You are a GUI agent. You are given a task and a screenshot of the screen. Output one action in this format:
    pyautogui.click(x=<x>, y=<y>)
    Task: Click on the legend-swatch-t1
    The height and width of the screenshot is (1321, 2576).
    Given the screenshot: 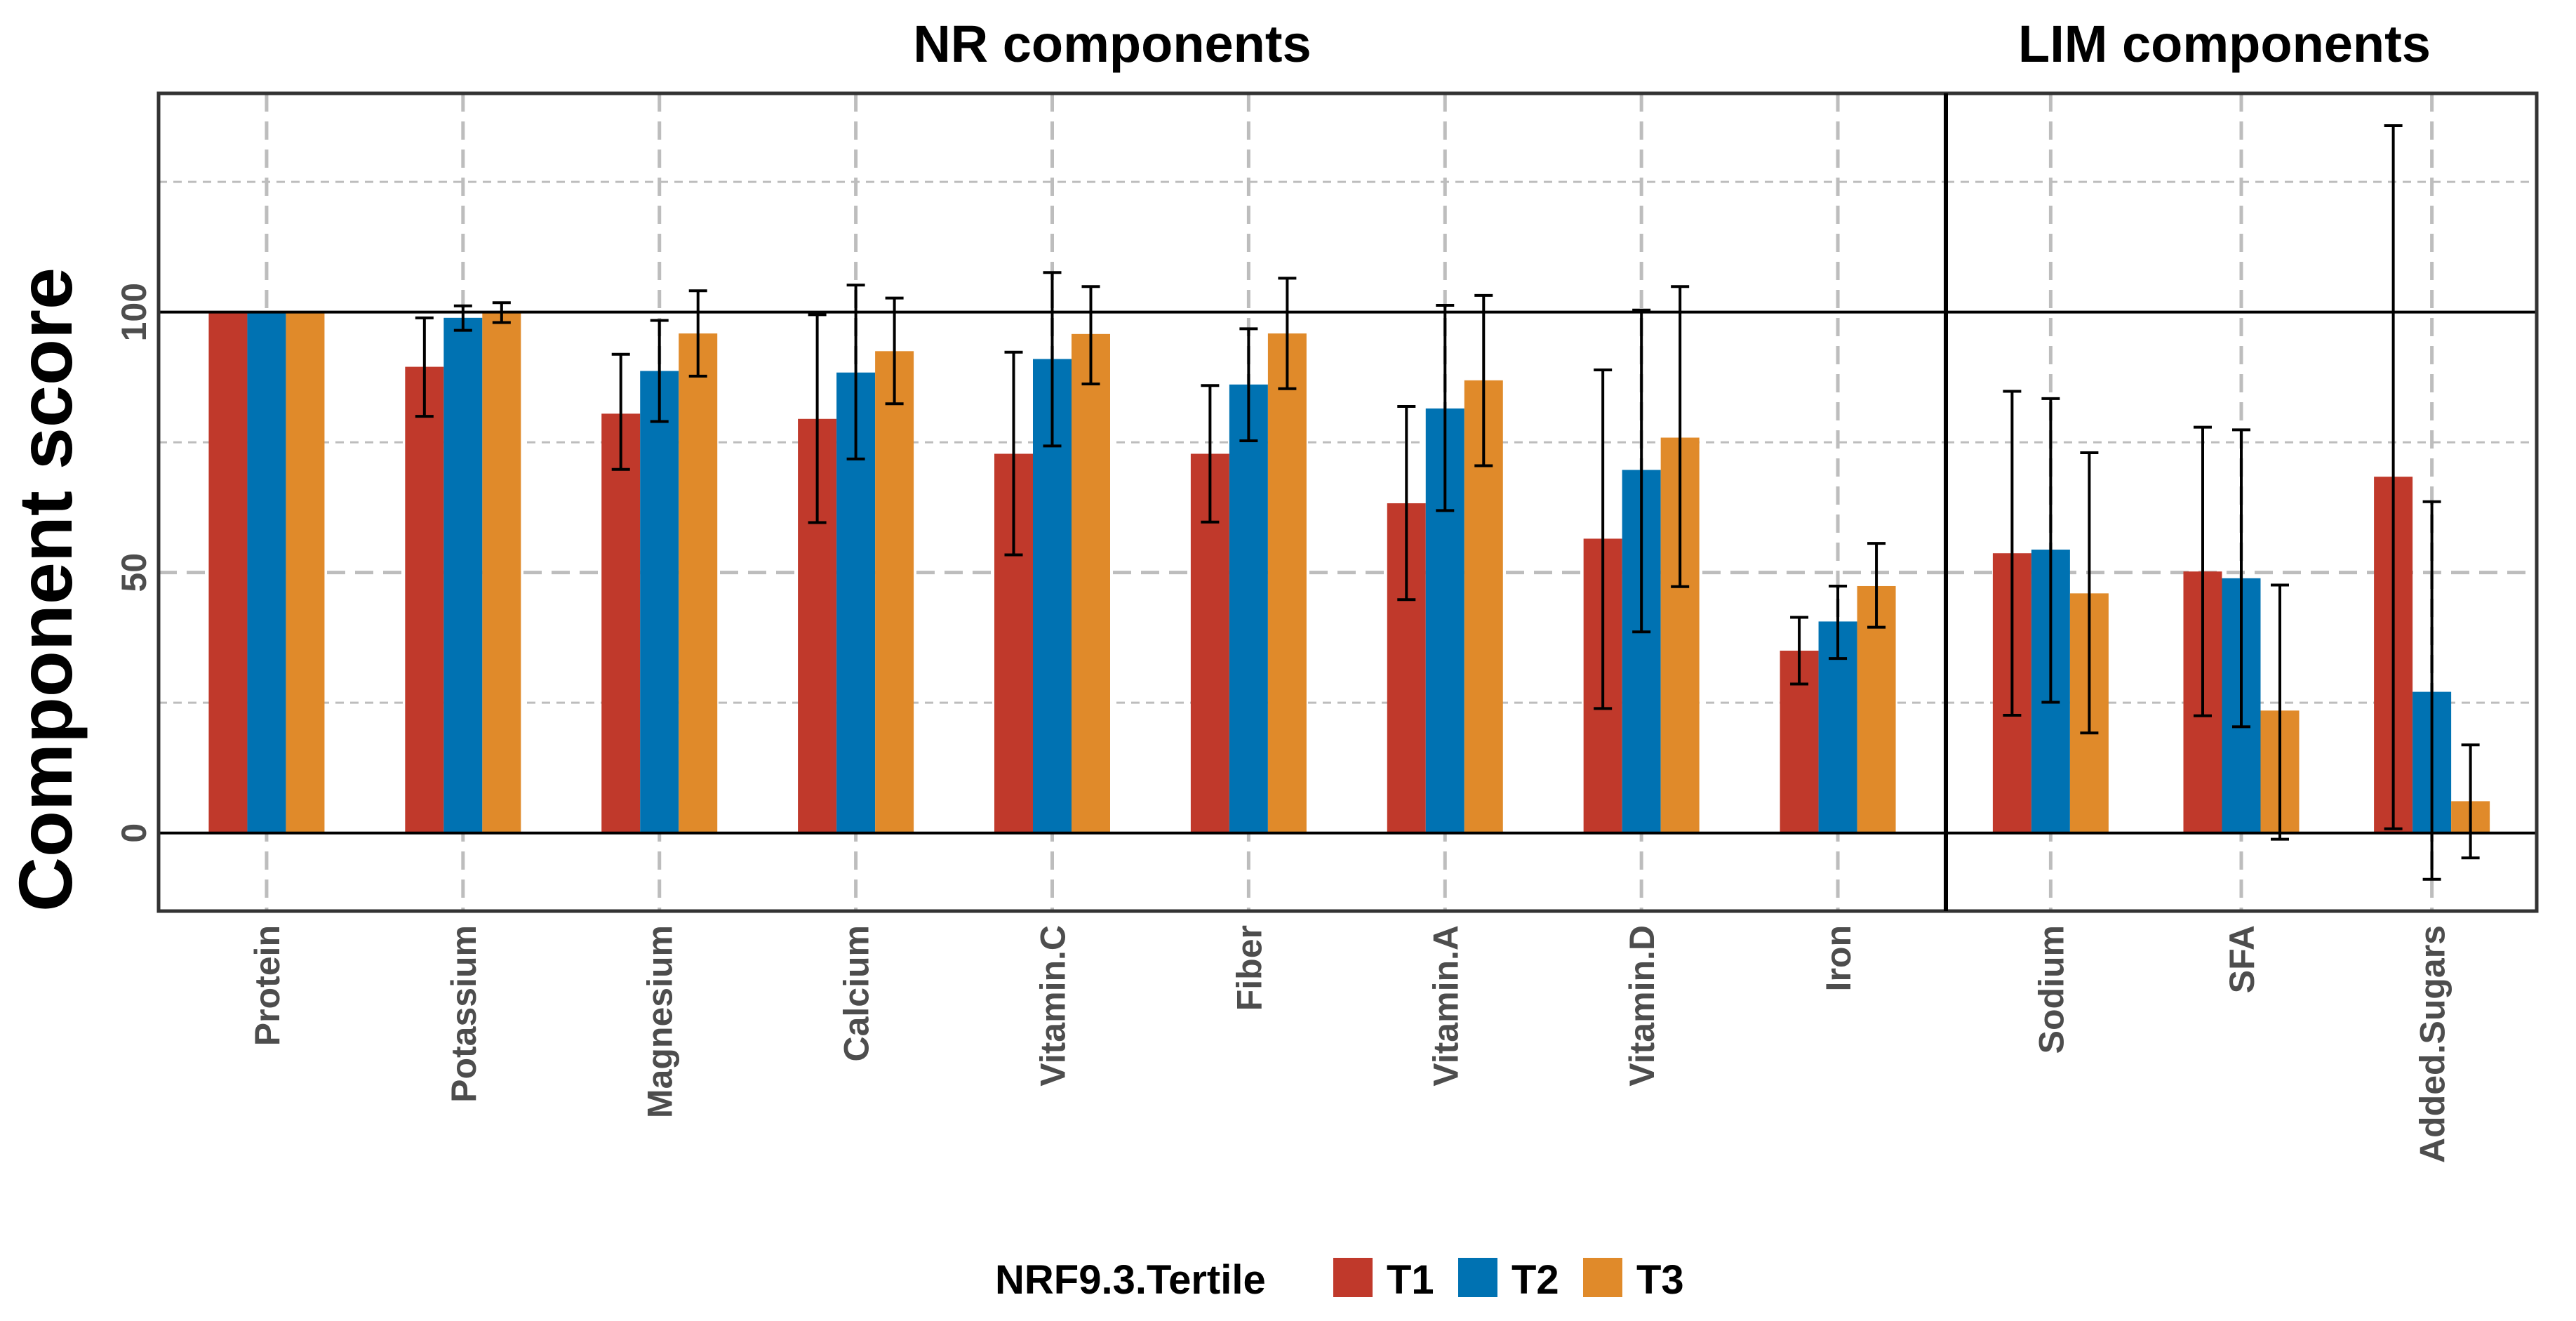 What is the action you would take?
    pyautogui.click(x=1353, y=1277)
    